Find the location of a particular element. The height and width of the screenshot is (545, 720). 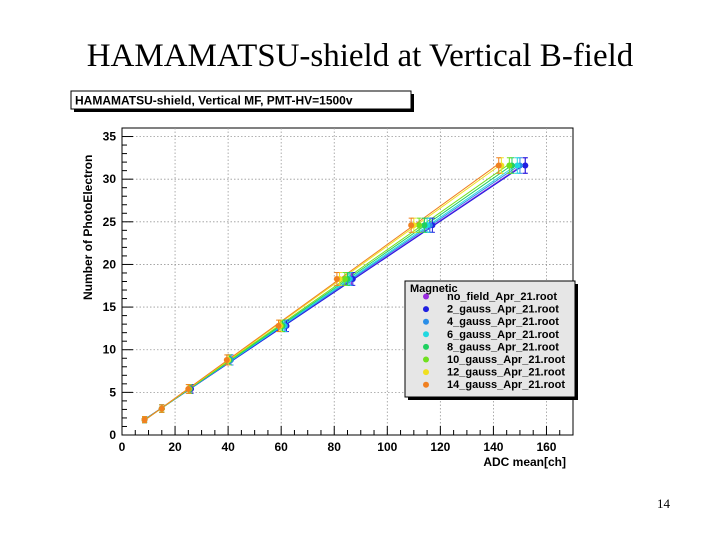

legend-label: no_field_Apr_21.root is located at coordinates (502, 297).